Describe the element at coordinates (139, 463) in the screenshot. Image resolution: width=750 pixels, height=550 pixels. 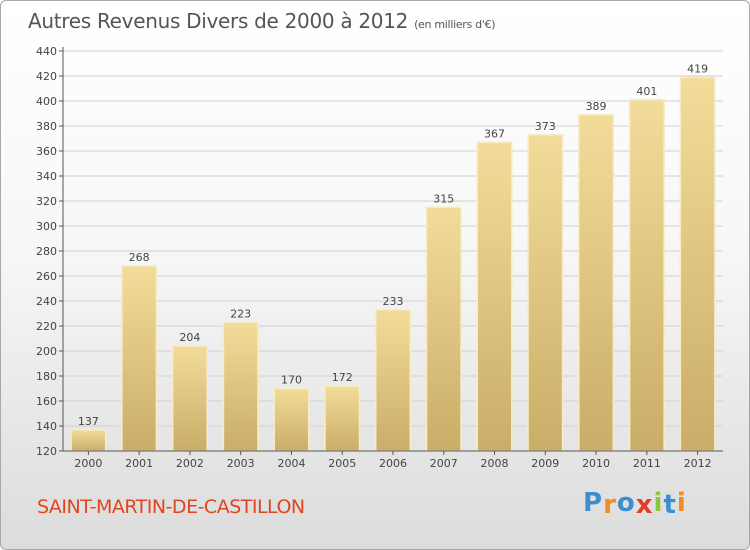
I see `x-tick-label: 2001` at that location.